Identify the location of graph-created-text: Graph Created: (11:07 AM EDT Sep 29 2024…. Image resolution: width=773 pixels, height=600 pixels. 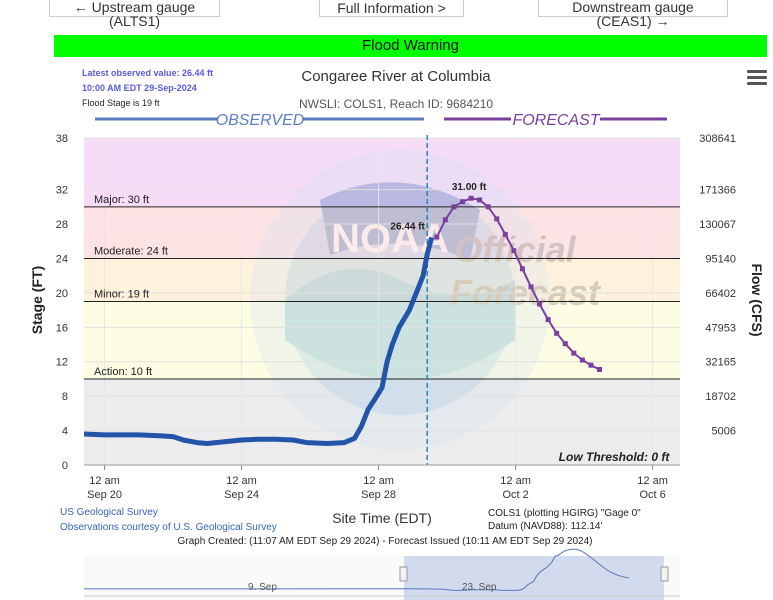
(384, 541).